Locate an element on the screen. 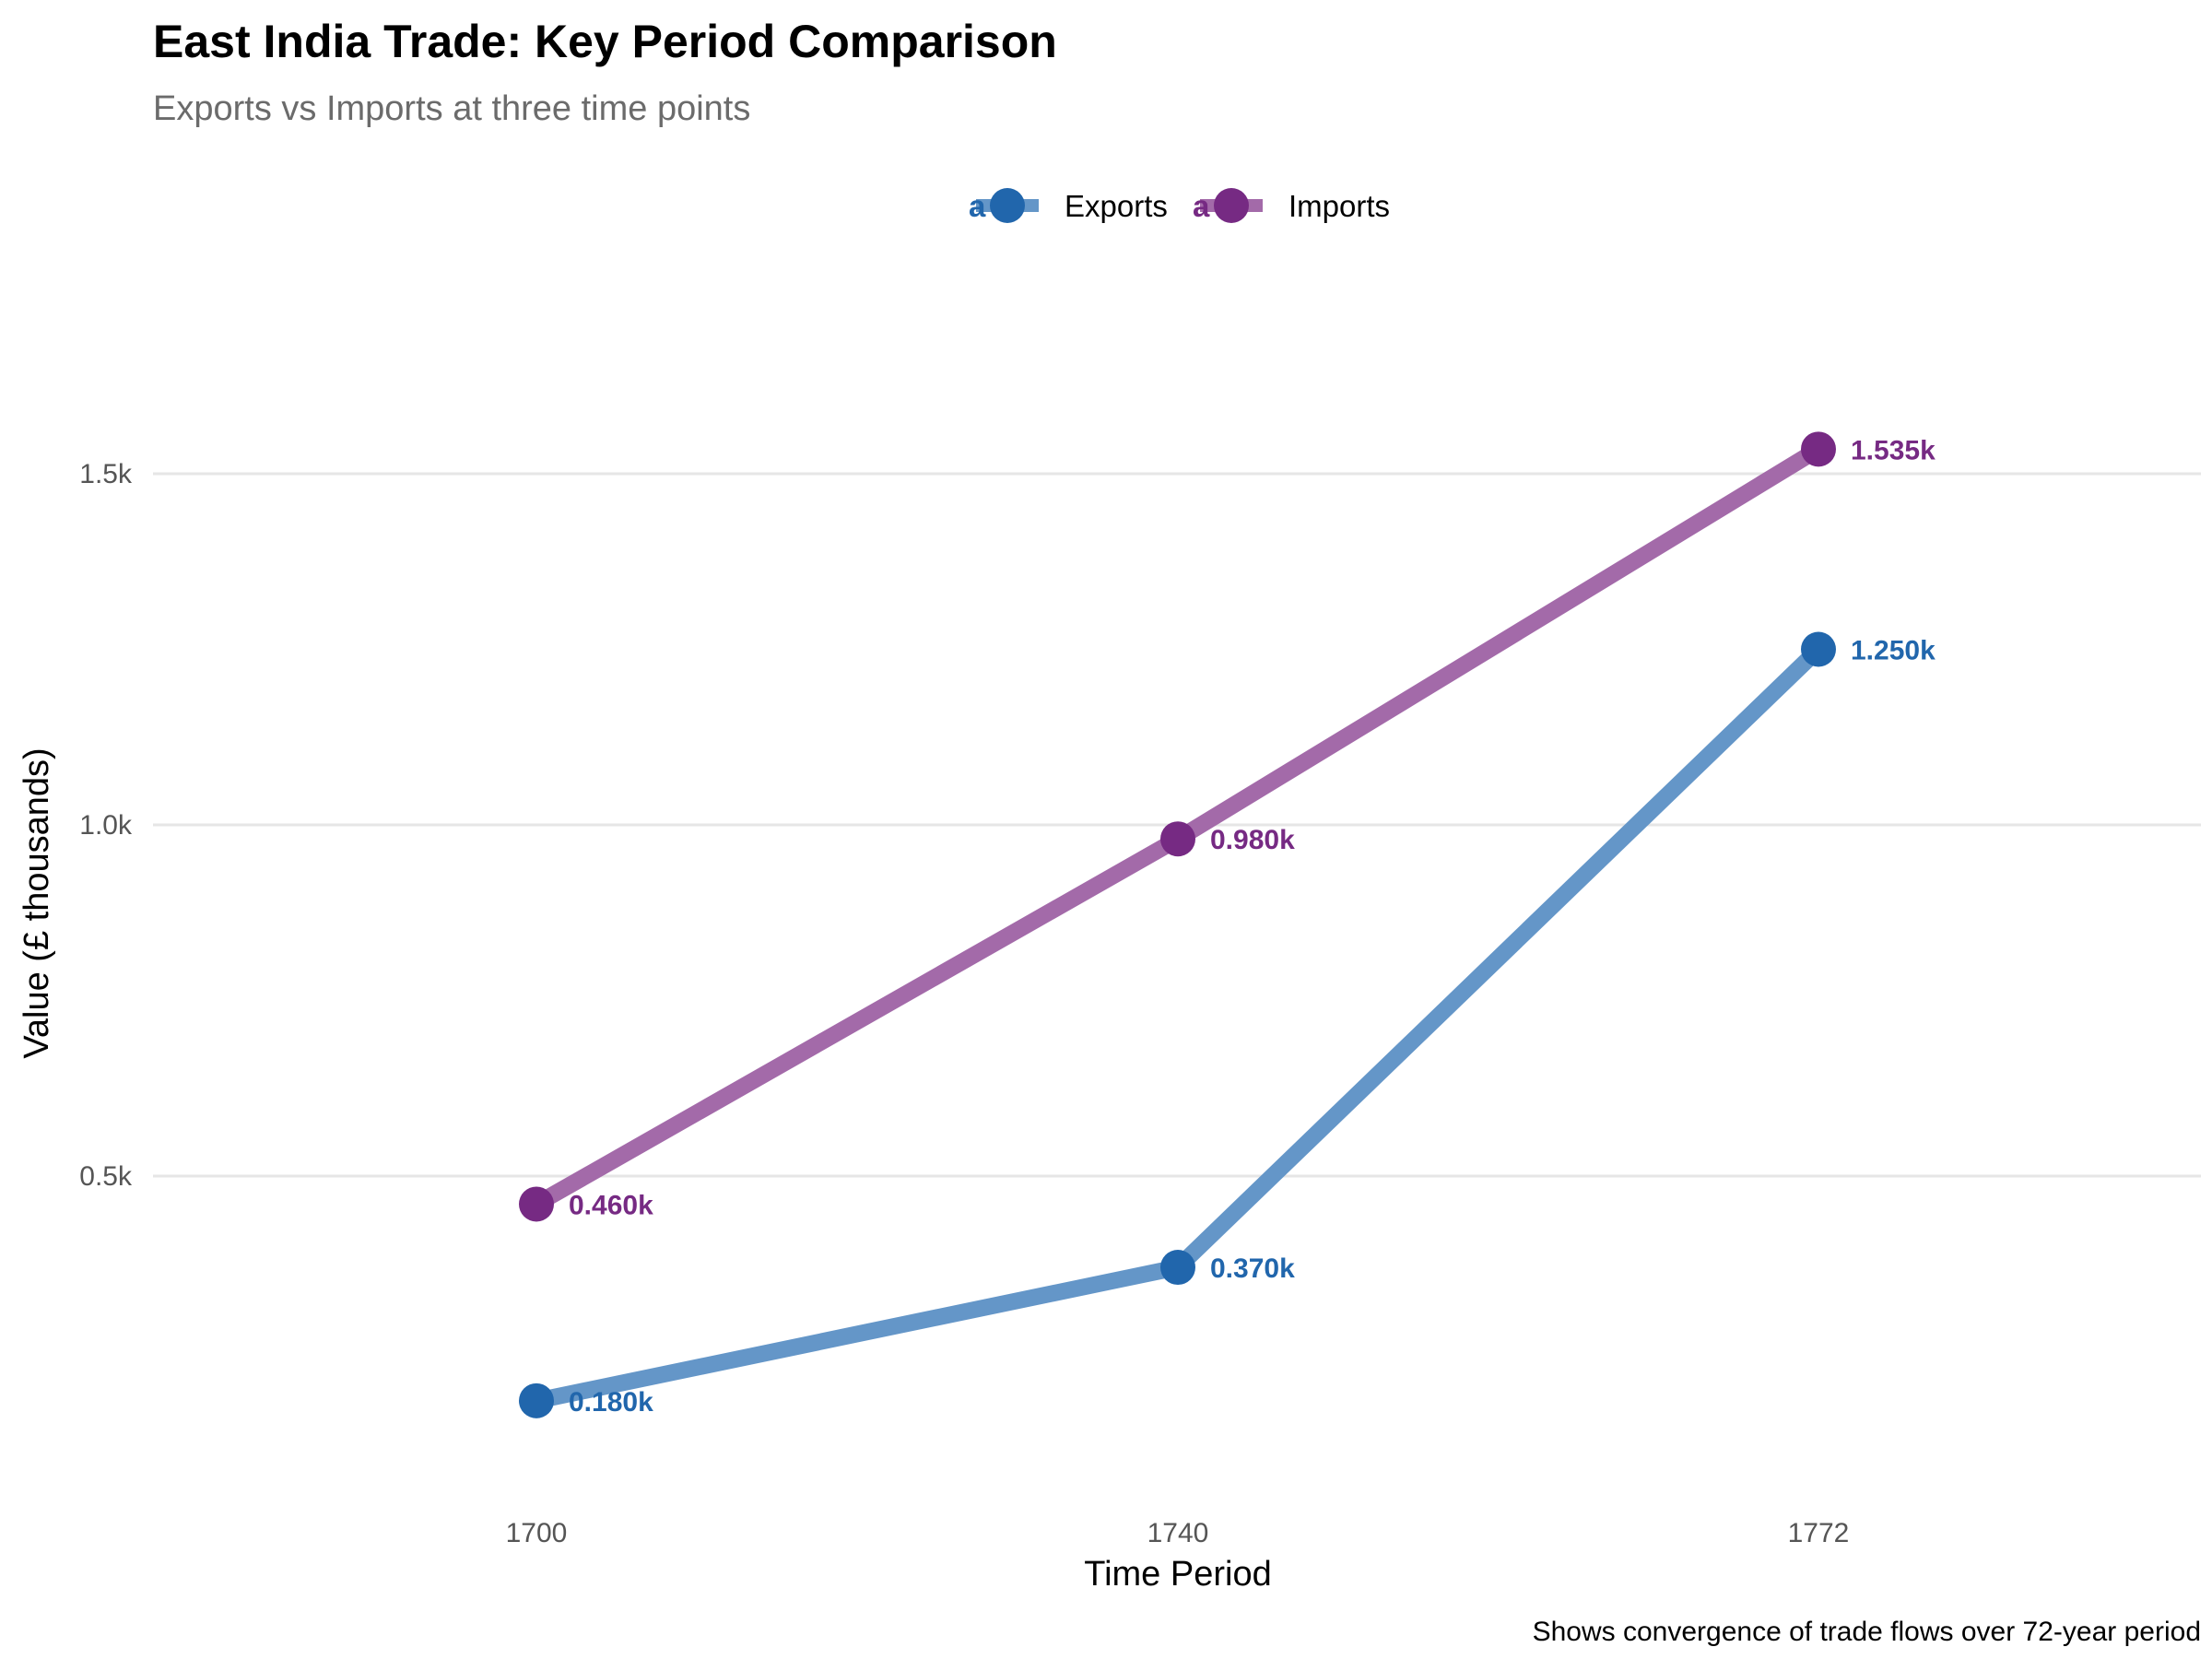  data-label-imports: 0.460k is located at coordinates (611, 1205).